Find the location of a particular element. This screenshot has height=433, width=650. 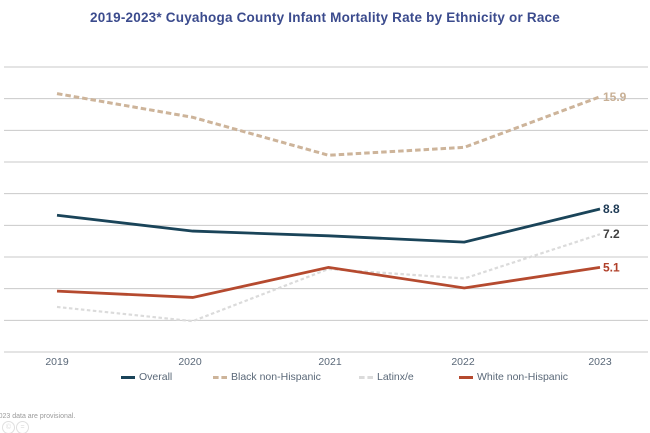

x-axis-label-2019: 2019 is located at coordinates (57, 362).